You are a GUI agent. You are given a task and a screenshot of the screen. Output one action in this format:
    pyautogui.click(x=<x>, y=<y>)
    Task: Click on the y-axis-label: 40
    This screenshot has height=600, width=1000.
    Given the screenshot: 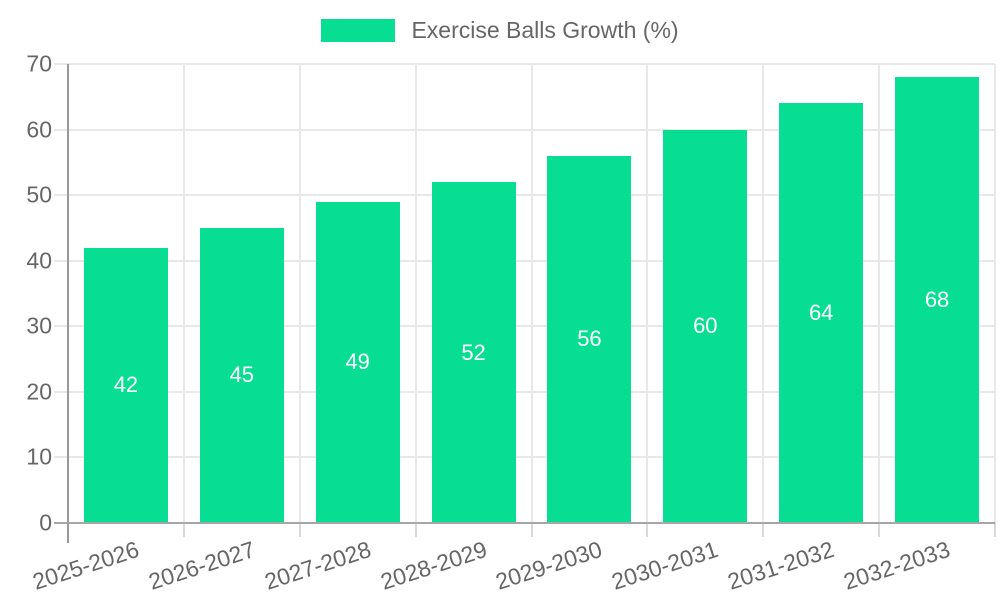 What is the action you would take?
    pyautogui.click(x=39, y=260)
    